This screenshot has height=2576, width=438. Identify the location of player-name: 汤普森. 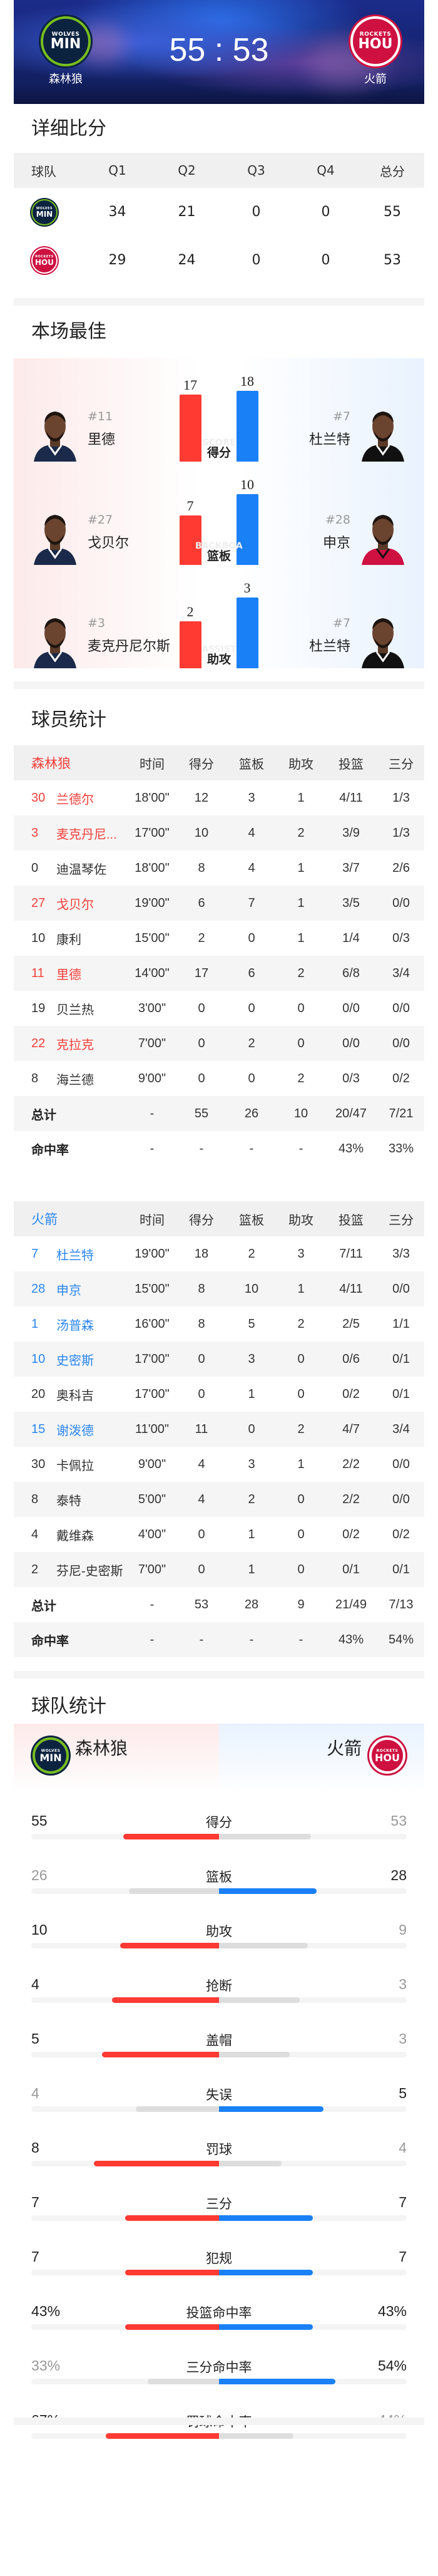
(75, 1325).